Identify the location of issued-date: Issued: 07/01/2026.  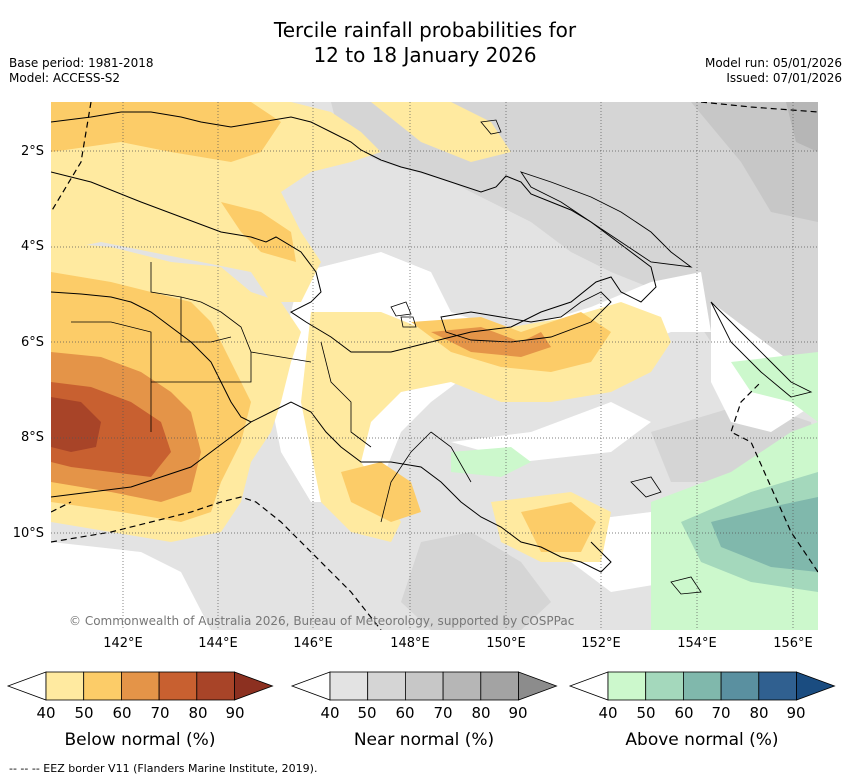
(784, 78).